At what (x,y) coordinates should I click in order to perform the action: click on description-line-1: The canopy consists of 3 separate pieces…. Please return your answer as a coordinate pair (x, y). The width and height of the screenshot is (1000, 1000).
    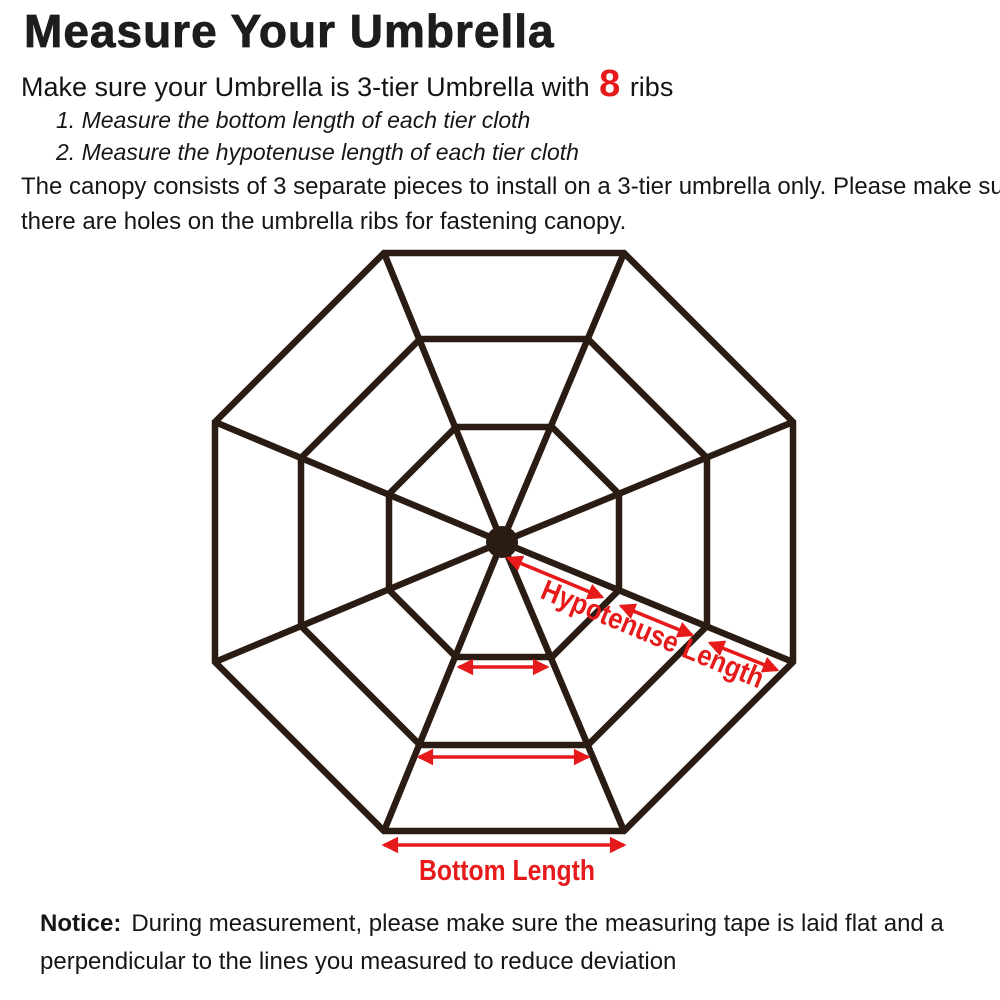
    Looking at the image, I should click on (510, 186).